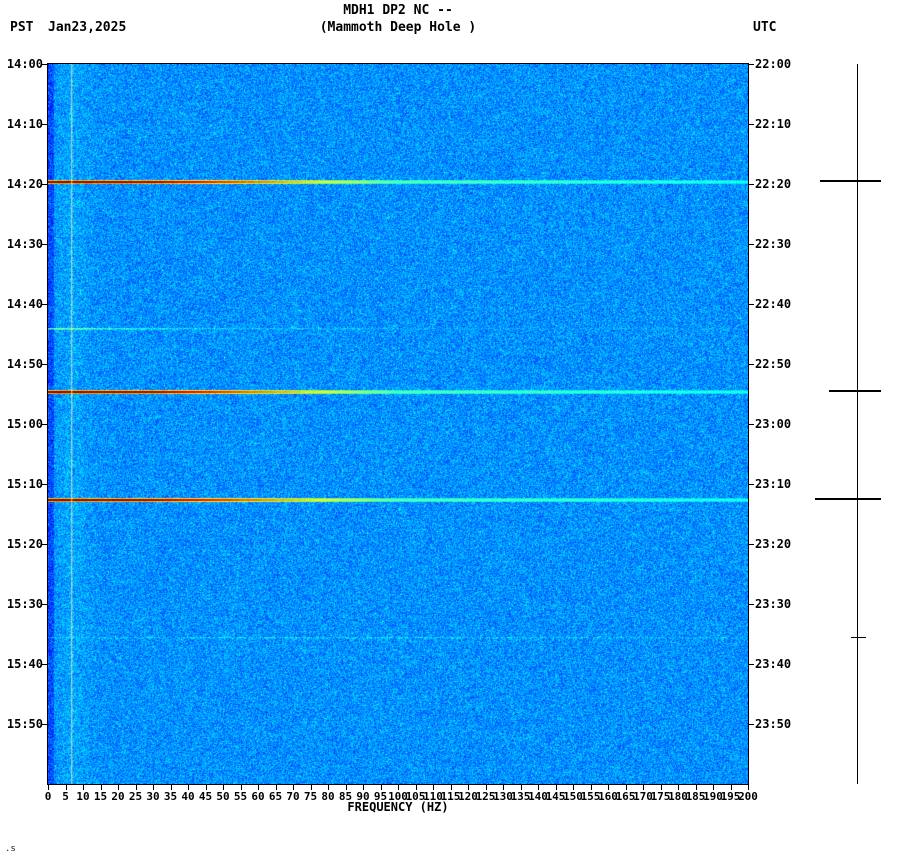 The image size is (902, 864). Describe the element at coordinates (773, 364) in the screenshot. I see `right-time-label: 22:50` at that location.